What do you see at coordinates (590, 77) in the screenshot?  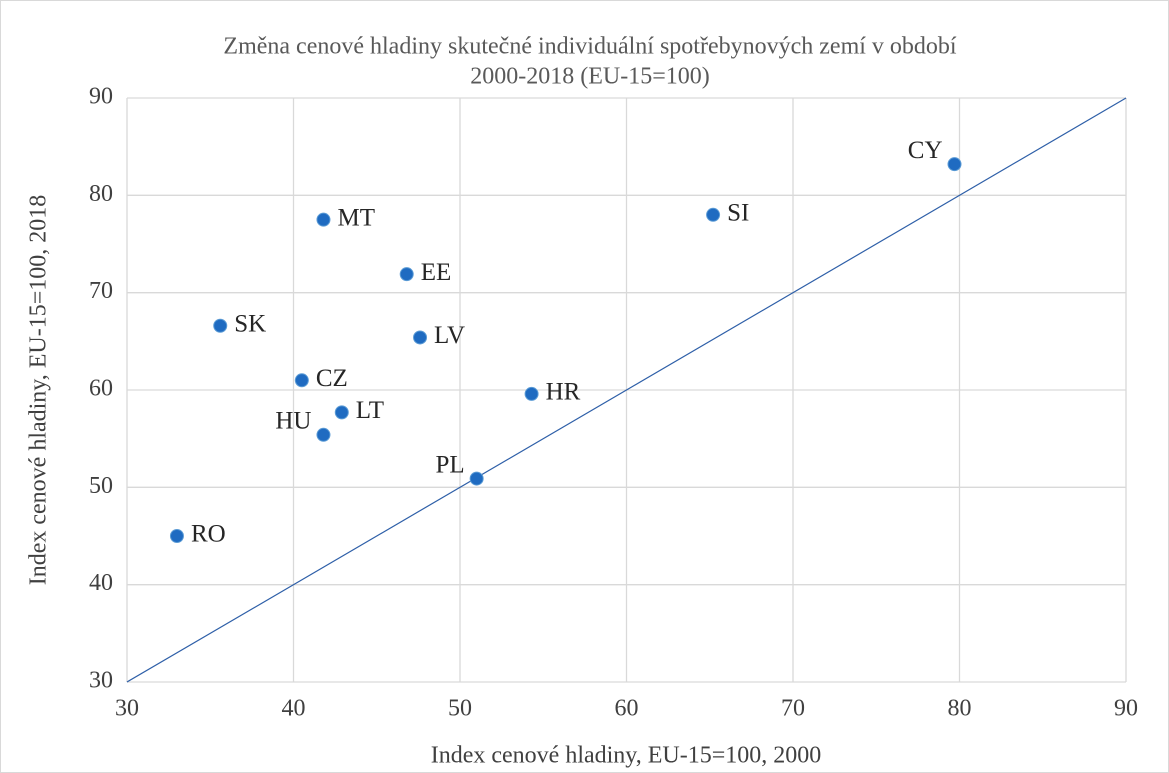 I see `chart-title: 2000-2018 (EU-15=100)` at bounding box center [590, 77].